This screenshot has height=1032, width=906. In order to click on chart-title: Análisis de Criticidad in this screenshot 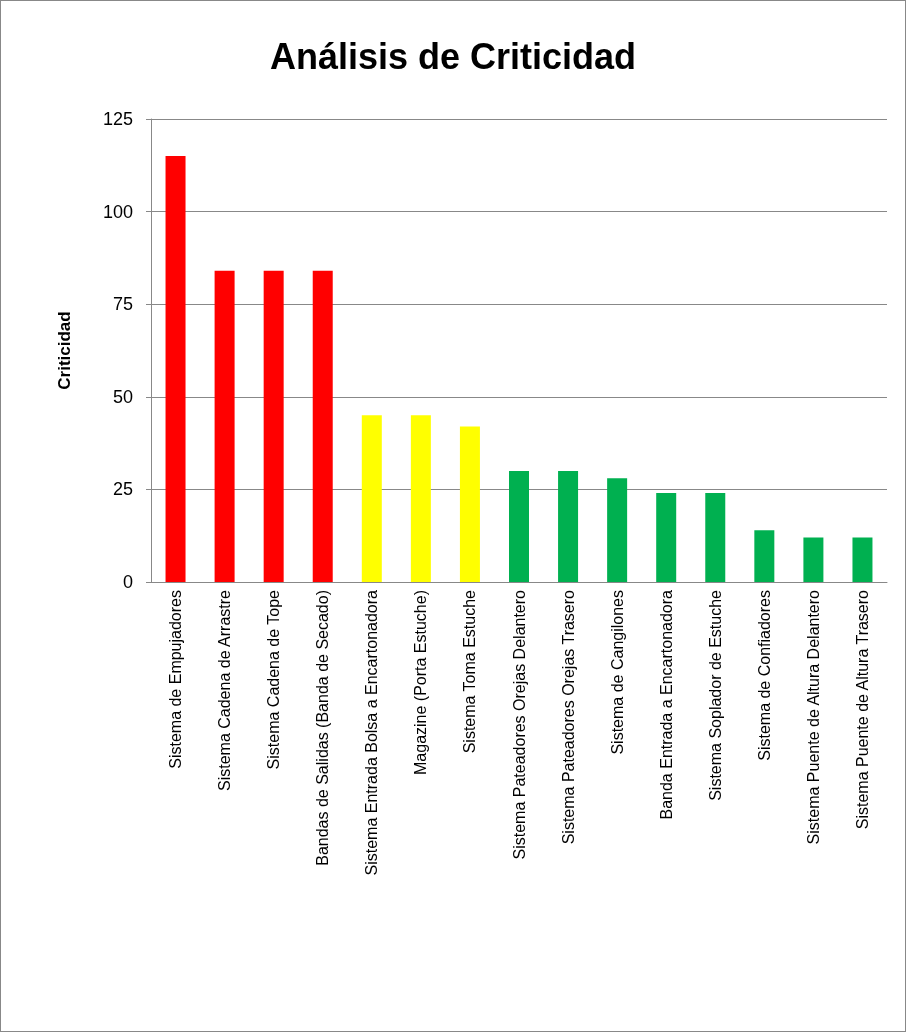, I will do `click(453, 56)`.